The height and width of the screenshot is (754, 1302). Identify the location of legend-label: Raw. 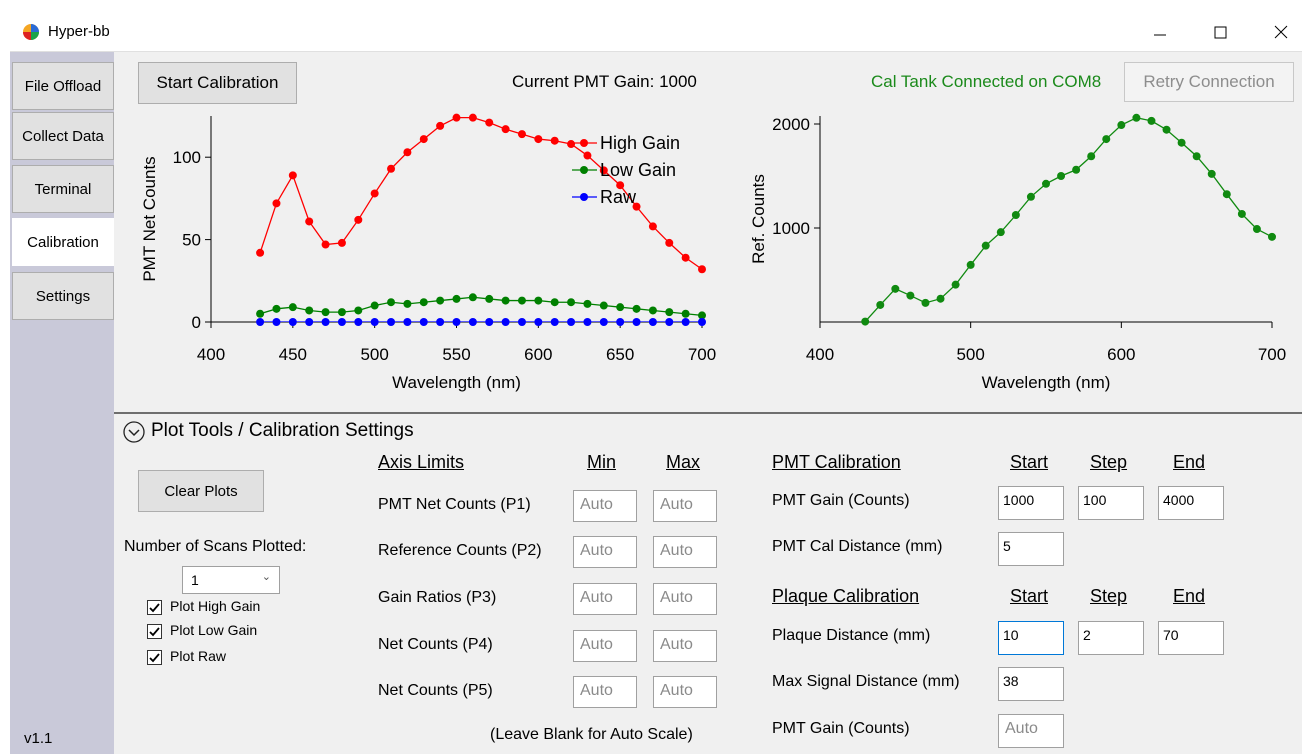
(618, 197).